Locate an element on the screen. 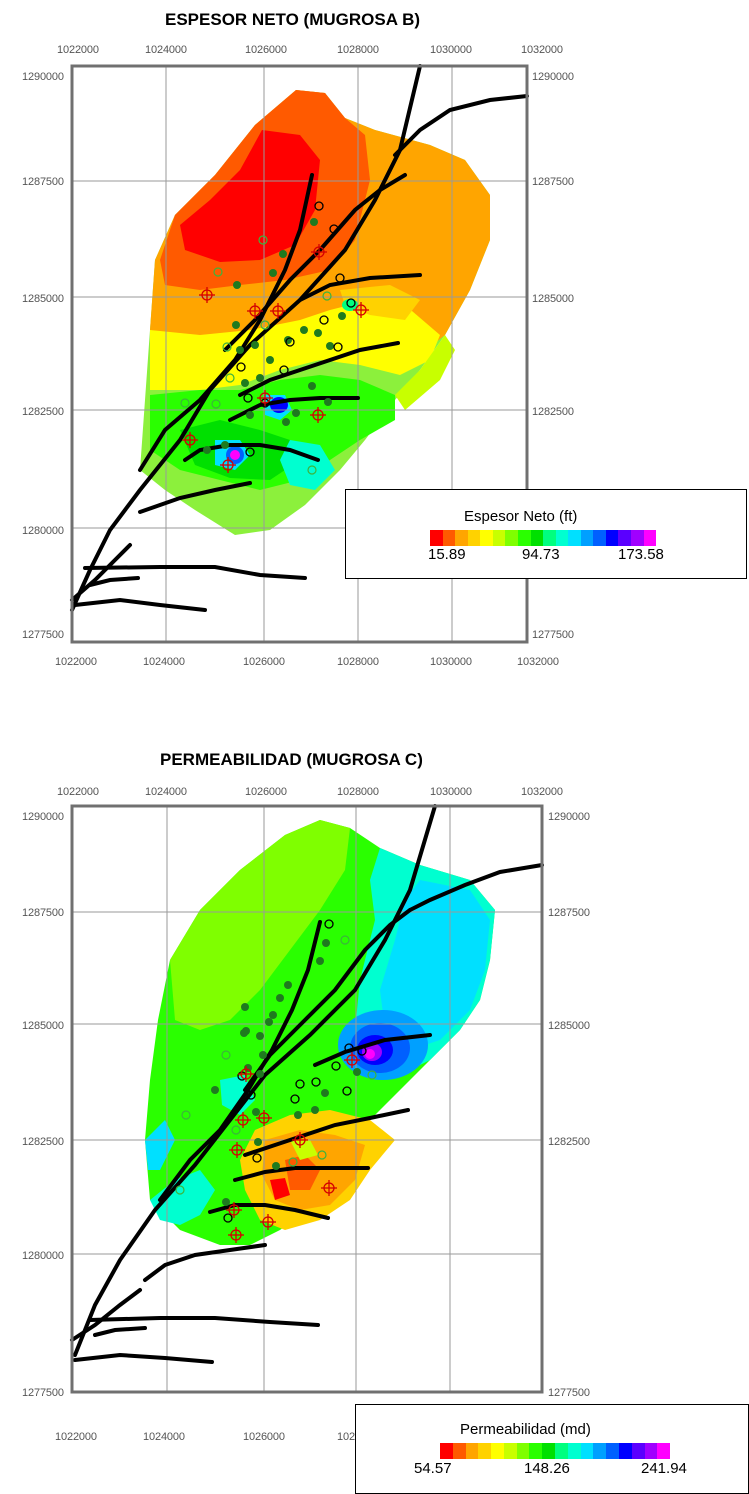 The height and width of the screenshot is (1494, 749). legend-max: 173.58 is located at coordinates (641, 554).